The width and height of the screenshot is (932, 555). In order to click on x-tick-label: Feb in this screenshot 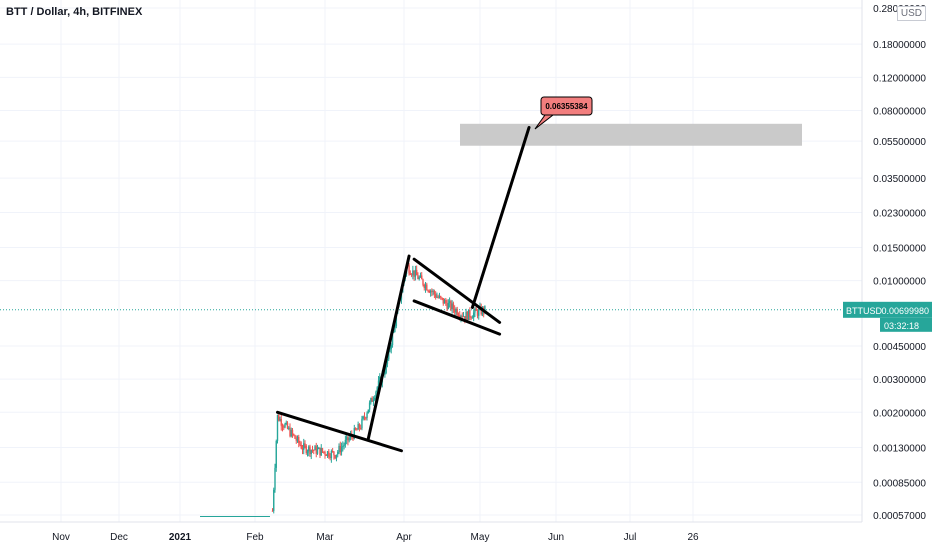, I will do `click(255, 537)`.